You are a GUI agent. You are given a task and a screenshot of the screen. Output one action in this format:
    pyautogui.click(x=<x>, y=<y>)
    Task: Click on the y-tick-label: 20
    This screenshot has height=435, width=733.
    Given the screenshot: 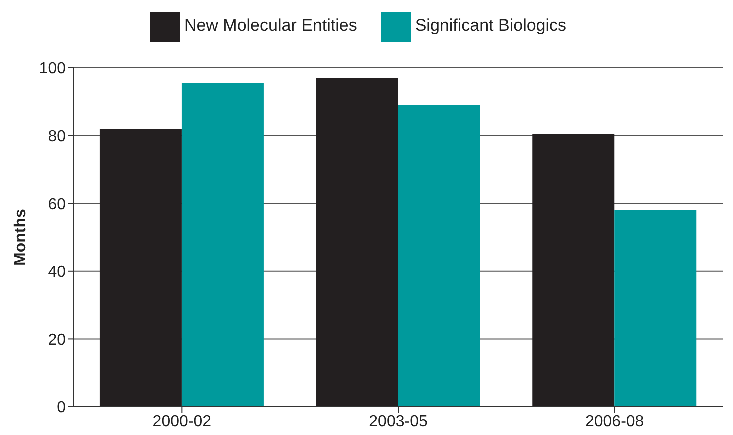 What is the action you would take?
    pyautogui.click(x=57, y=340)
    